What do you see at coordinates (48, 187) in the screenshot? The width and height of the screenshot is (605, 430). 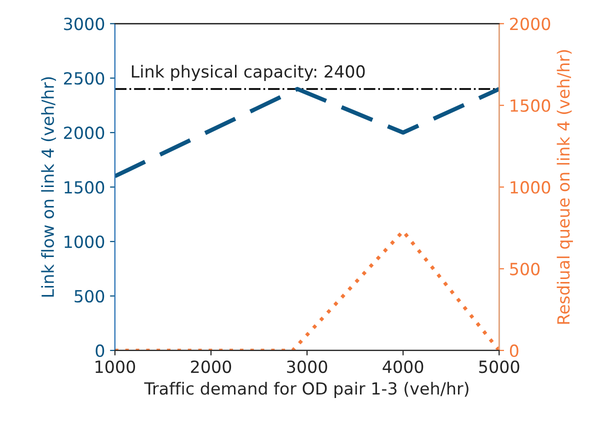 I see `y-axis-title: Link flow on link 4 (veh/hr)` at bounding box center [48, 187].